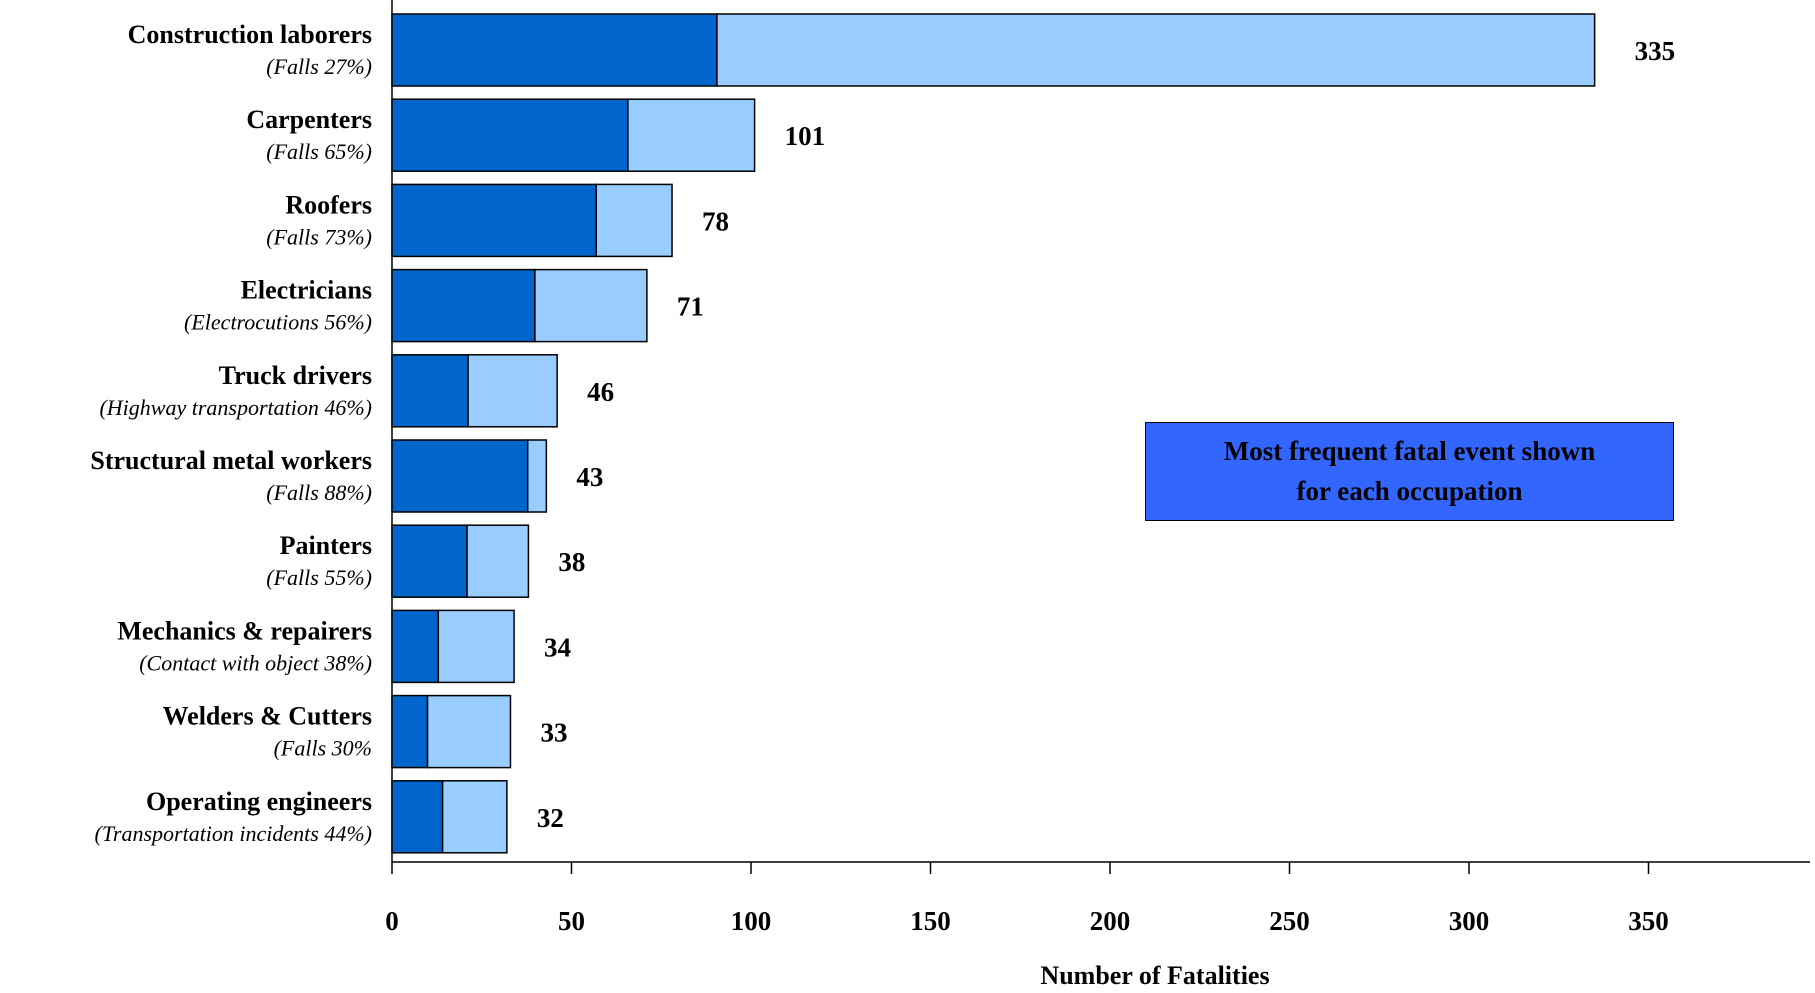 The height and width of the screenshot is (993, 1815). What do you see at coordinates (600, 392) in the screenshot?
I see `bar-value-label: 46` at bounding box center [600, 392].